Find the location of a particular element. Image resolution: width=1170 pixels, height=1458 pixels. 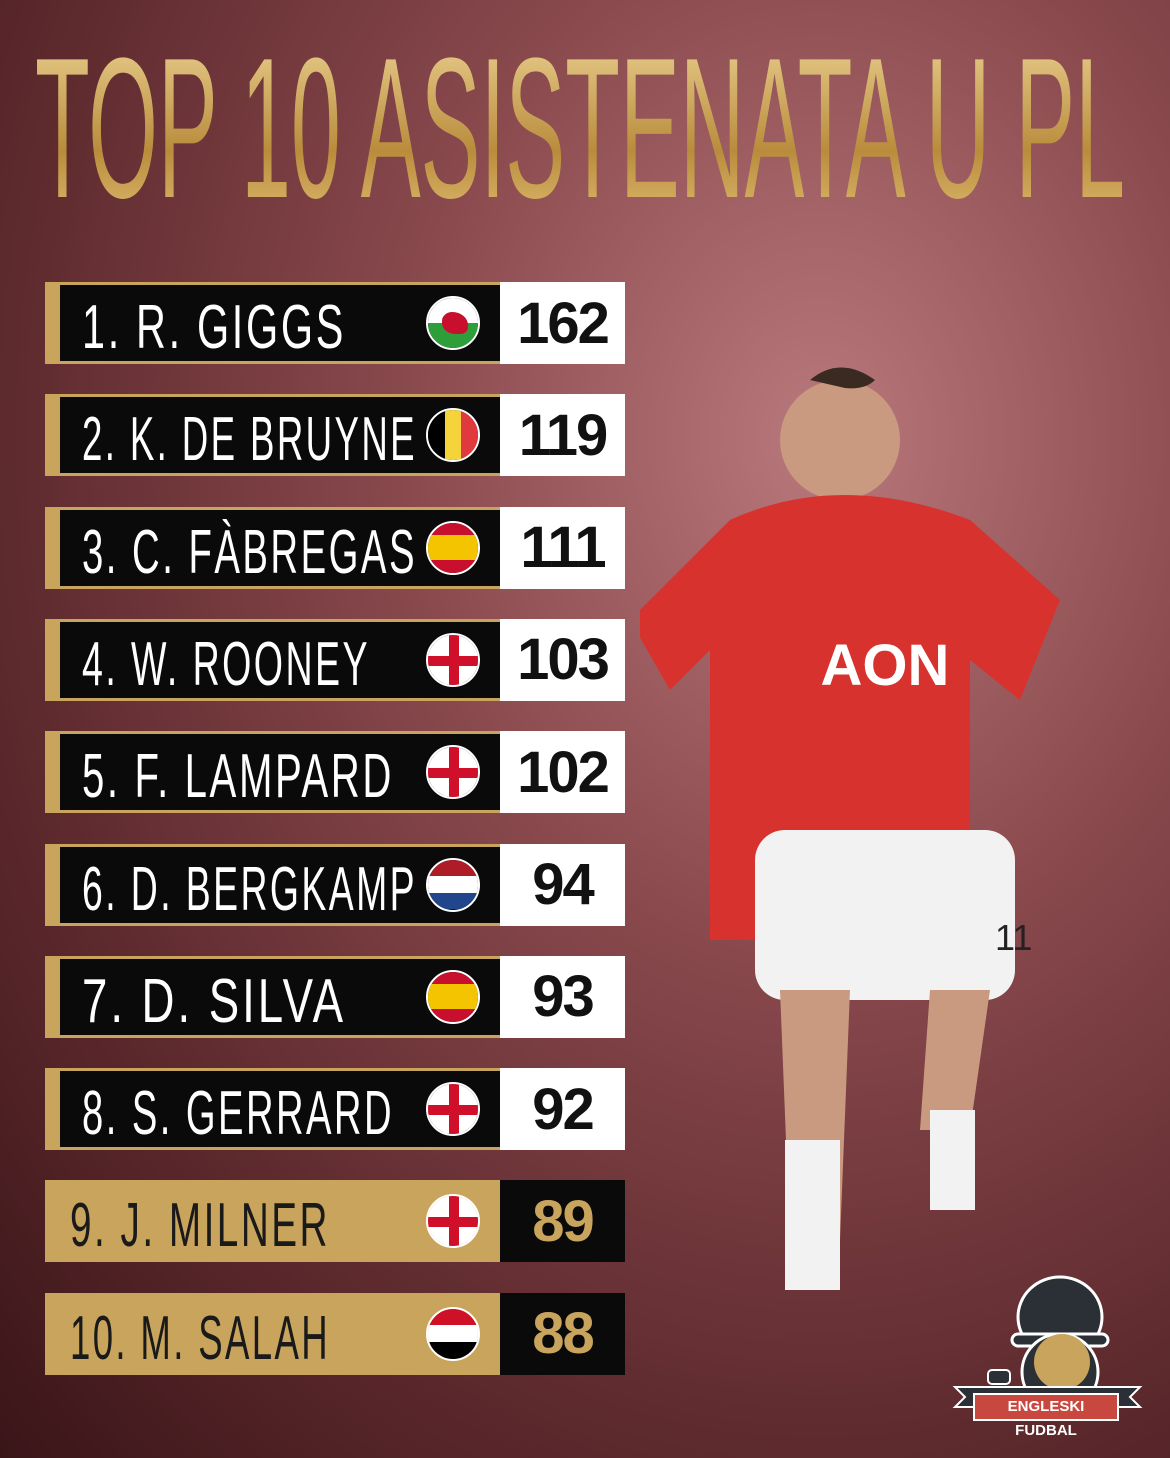

ranking-row: 3. C. FÀBREGAS 111 is located at coordinates (335, 547).